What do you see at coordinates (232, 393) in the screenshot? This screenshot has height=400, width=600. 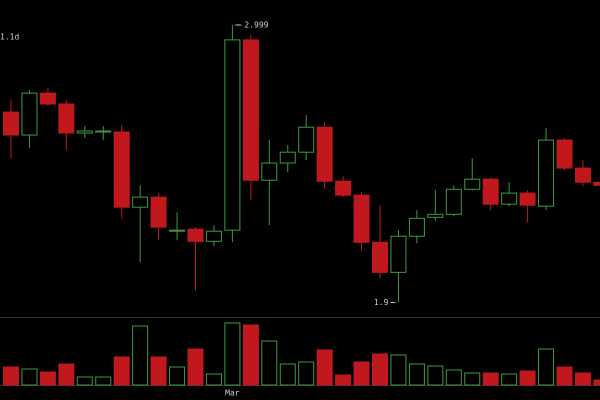 I see `x-tick-label: Mar` at bounding box center [232, 393].